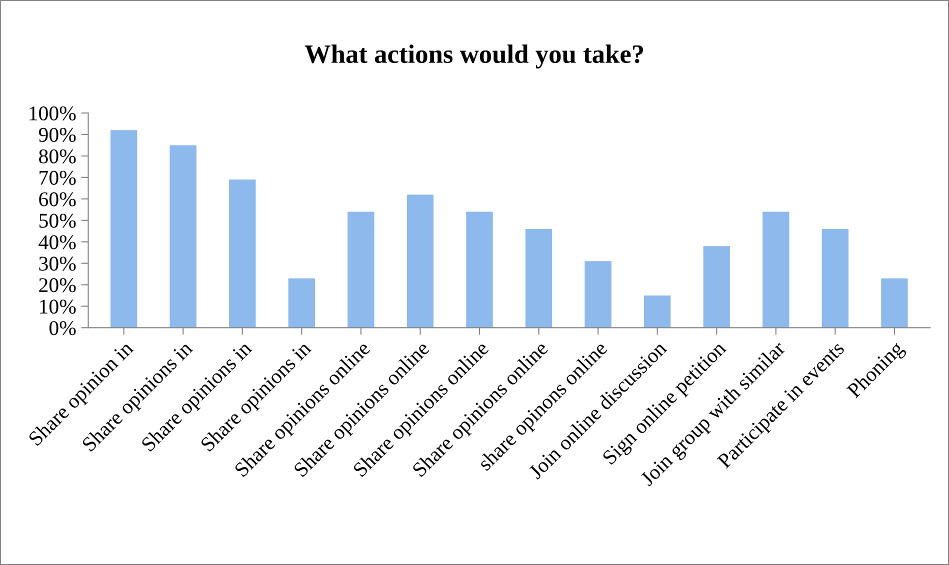  Describe the element at coordinates (57, 242) in the screenshot. I see `y-tick-label: 40%` at that location.